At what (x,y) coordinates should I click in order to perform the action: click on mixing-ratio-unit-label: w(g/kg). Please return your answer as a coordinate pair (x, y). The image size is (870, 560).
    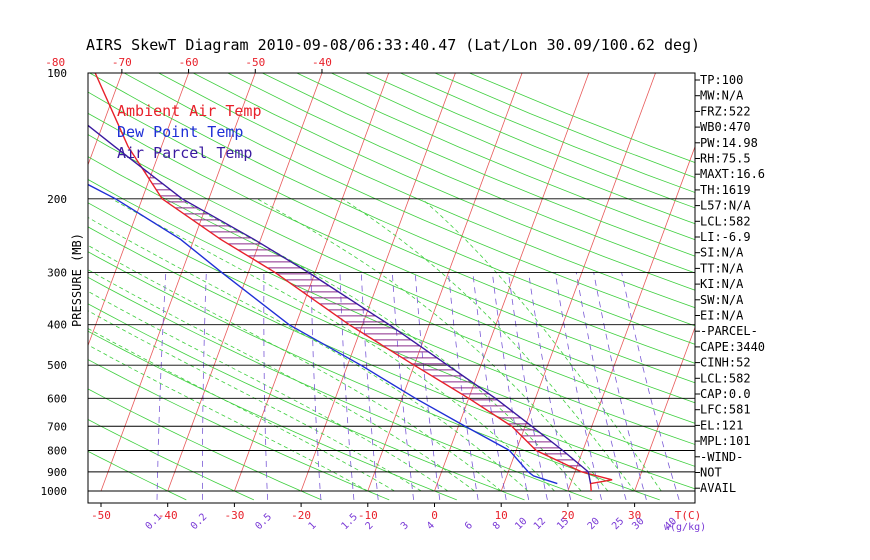
    Looking at the image, I should click on (685, 527).